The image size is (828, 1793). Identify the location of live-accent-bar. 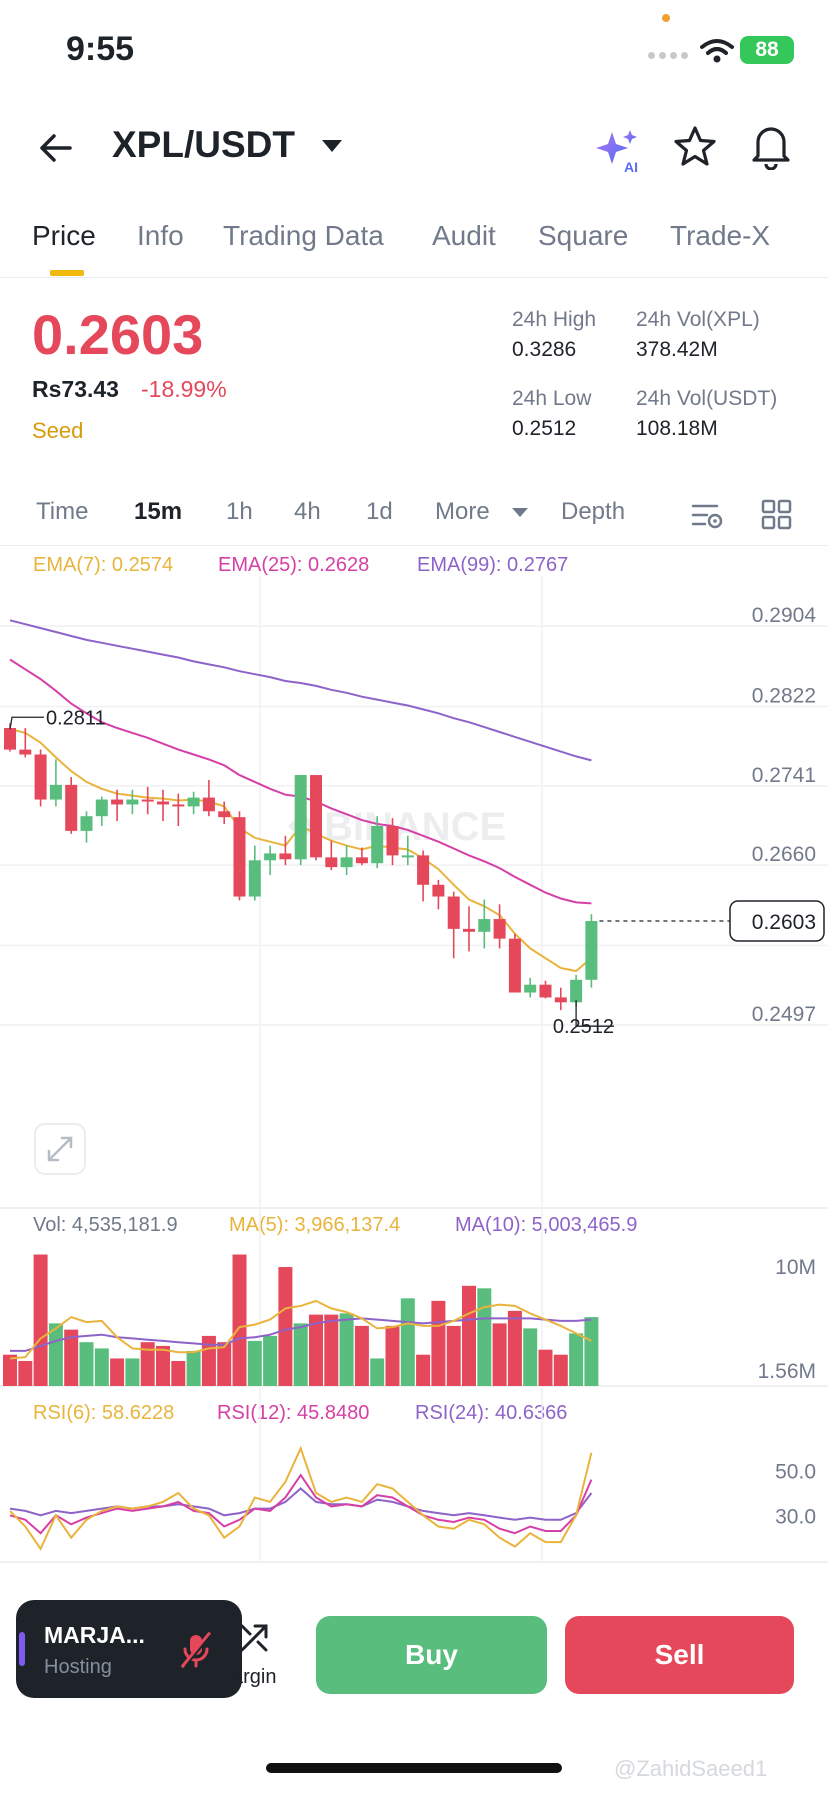
(22, 1649).